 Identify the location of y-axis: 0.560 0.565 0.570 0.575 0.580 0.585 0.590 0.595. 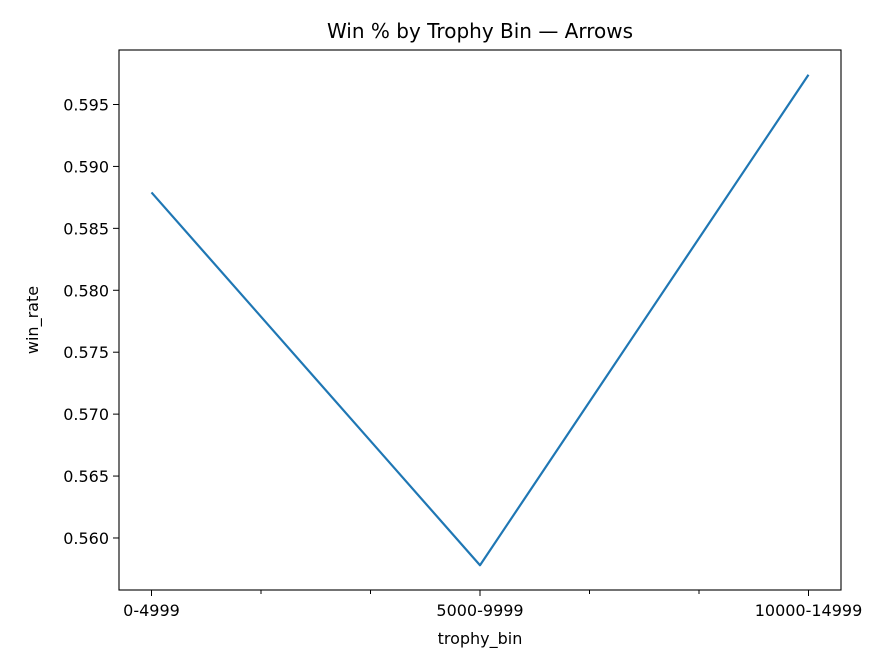
(91, 321).